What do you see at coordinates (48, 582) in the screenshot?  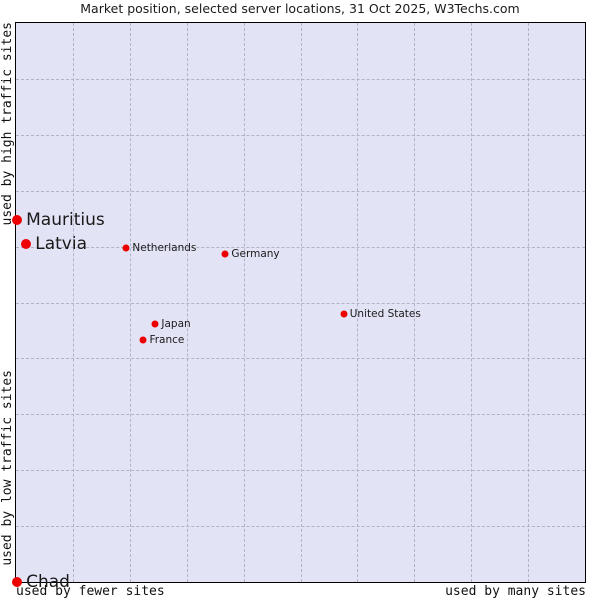 I see `data-point-label: Chad` at bounding box center [48, 582].